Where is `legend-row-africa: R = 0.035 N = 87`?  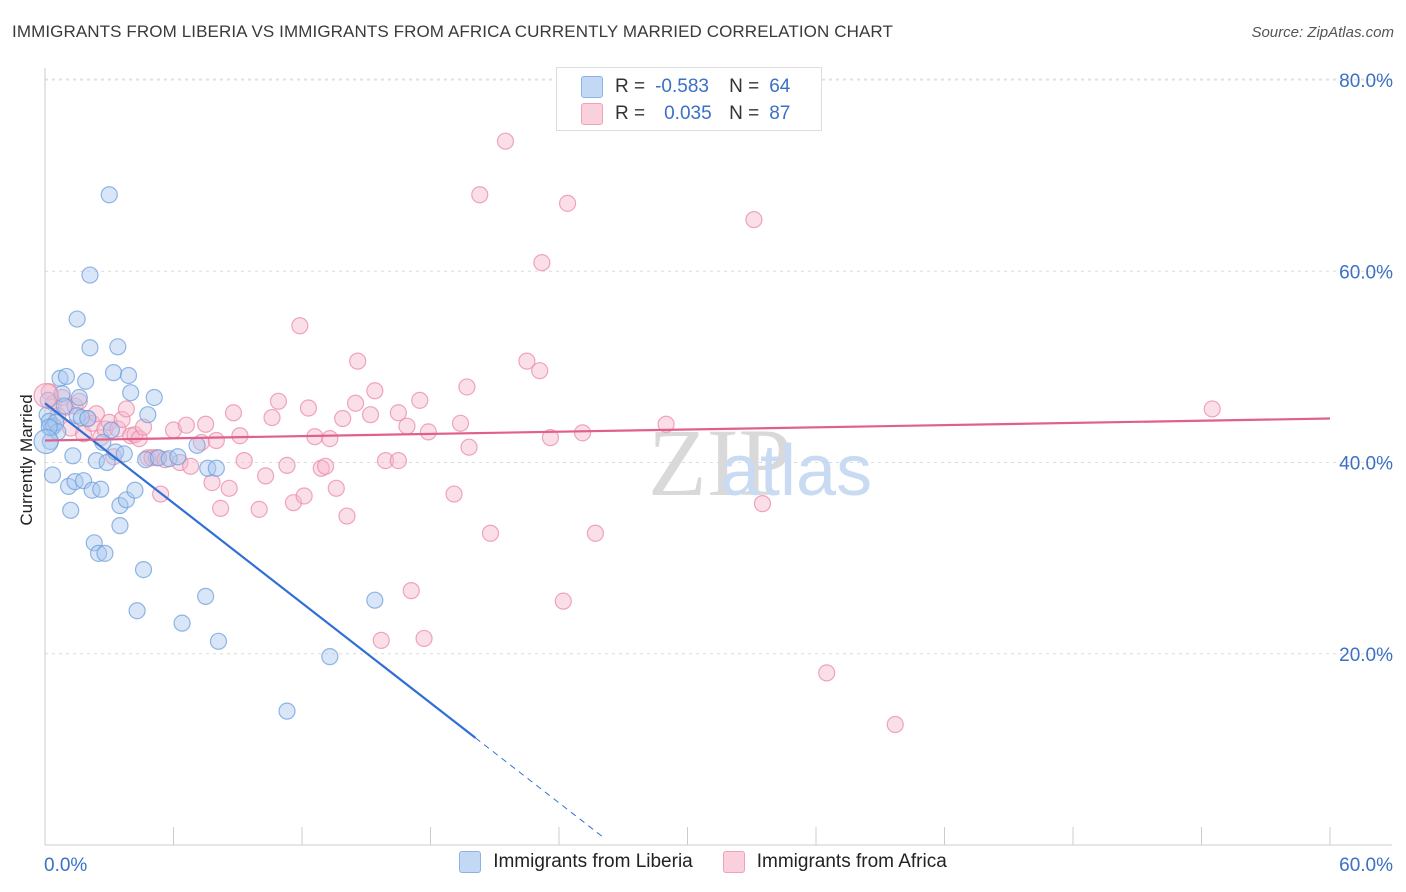 legend-row-africa: R = 0.035 N = 87 is located at coordinates (685, 114).